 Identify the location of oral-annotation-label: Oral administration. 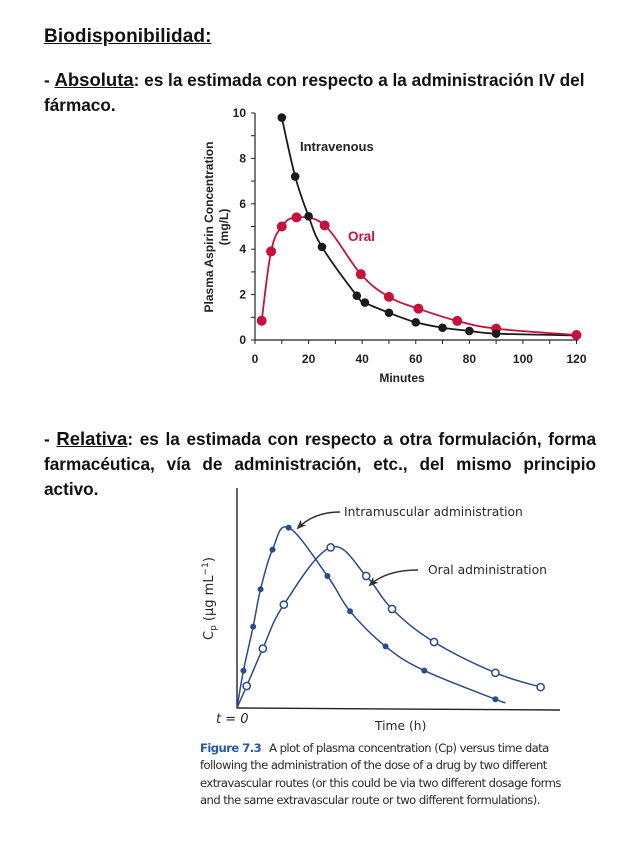
(487, 570).